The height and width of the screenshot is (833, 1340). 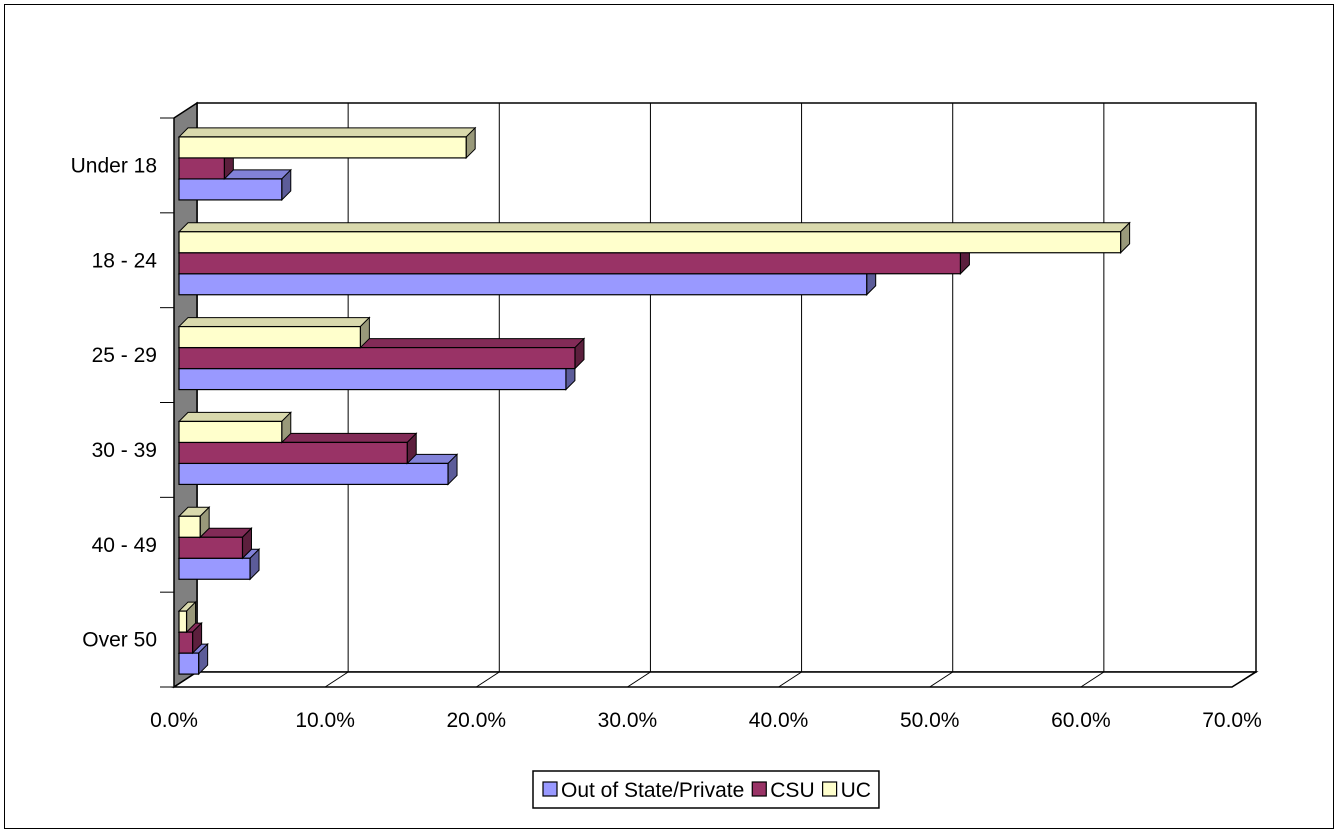 I want to click on x-tick-label: 30.0%, so click(x=628, y=720).